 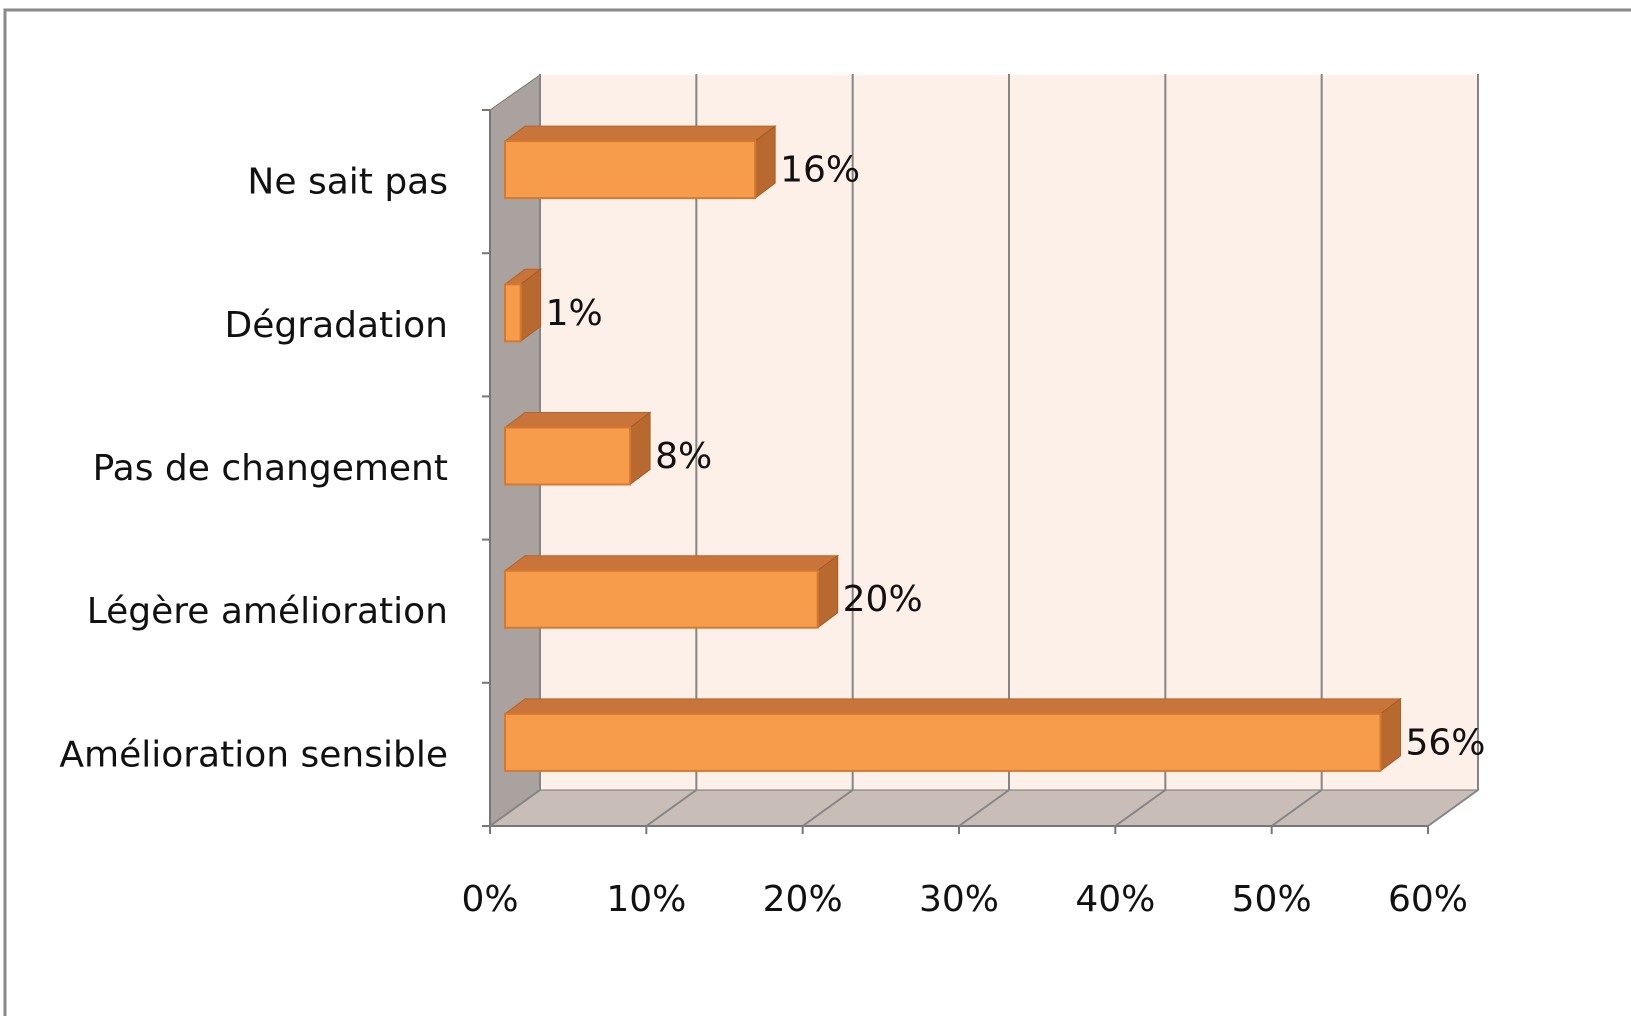 What do you see at coordinates (253, 754) in the screenshot?
I see `y-tick-label: Amélioration sensible` at bounding box center [253, 754].